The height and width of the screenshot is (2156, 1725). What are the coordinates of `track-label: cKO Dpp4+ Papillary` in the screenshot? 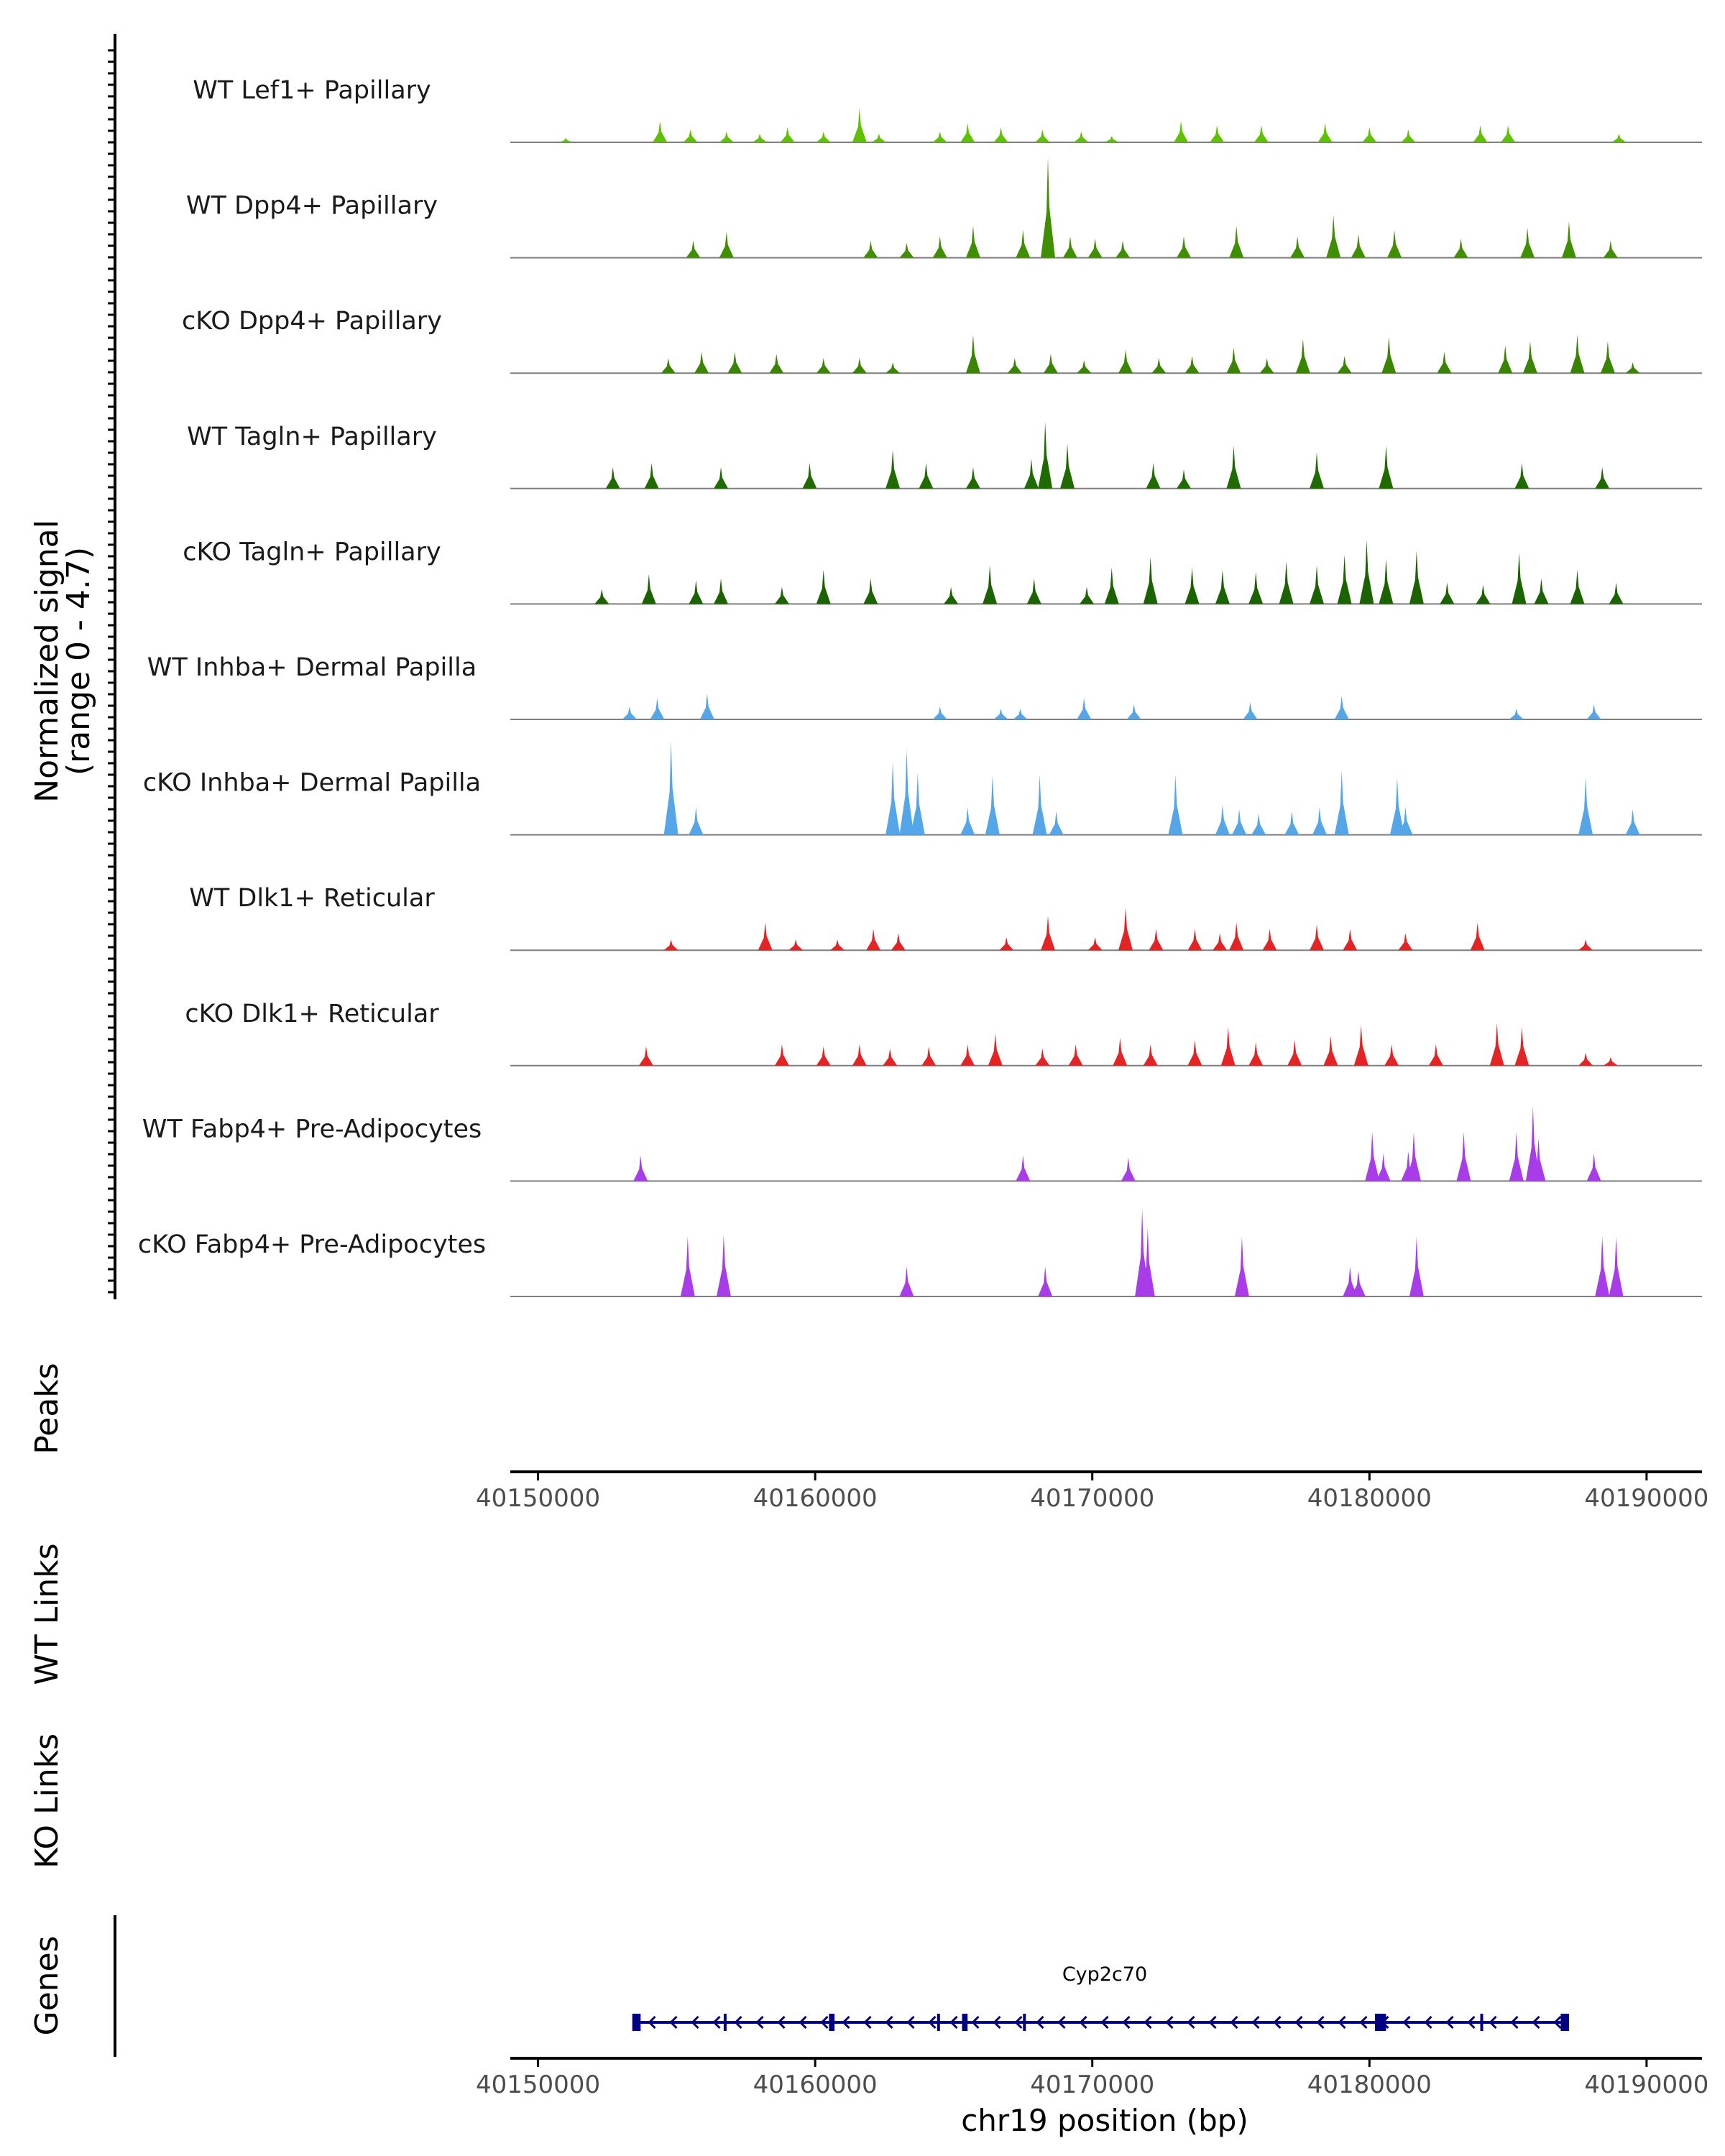 It's located at (312, 321).